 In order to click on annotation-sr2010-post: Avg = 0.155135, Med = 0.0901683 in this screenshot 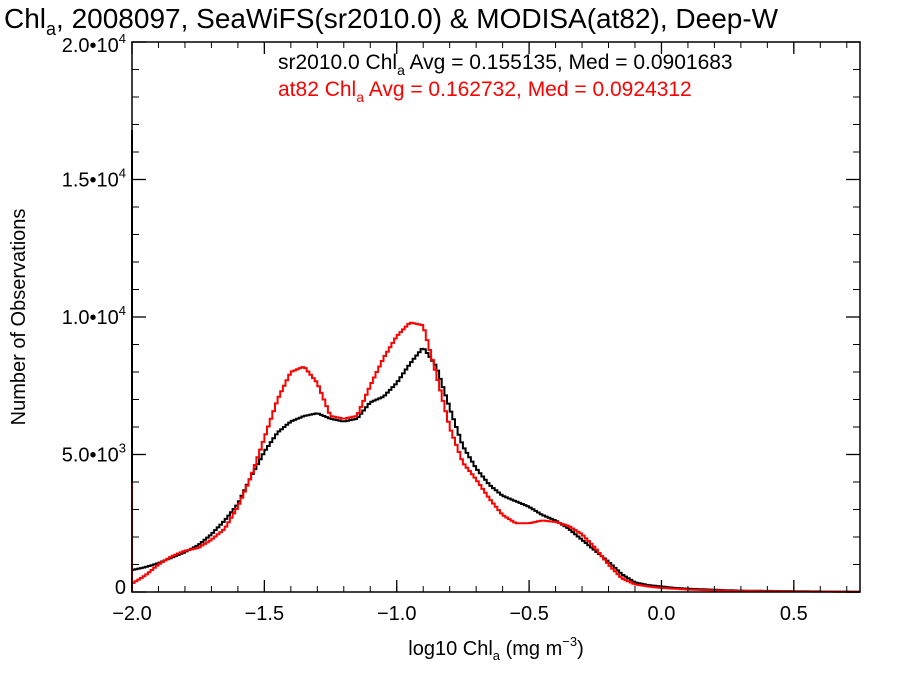, I will do `click(569, 62)`.